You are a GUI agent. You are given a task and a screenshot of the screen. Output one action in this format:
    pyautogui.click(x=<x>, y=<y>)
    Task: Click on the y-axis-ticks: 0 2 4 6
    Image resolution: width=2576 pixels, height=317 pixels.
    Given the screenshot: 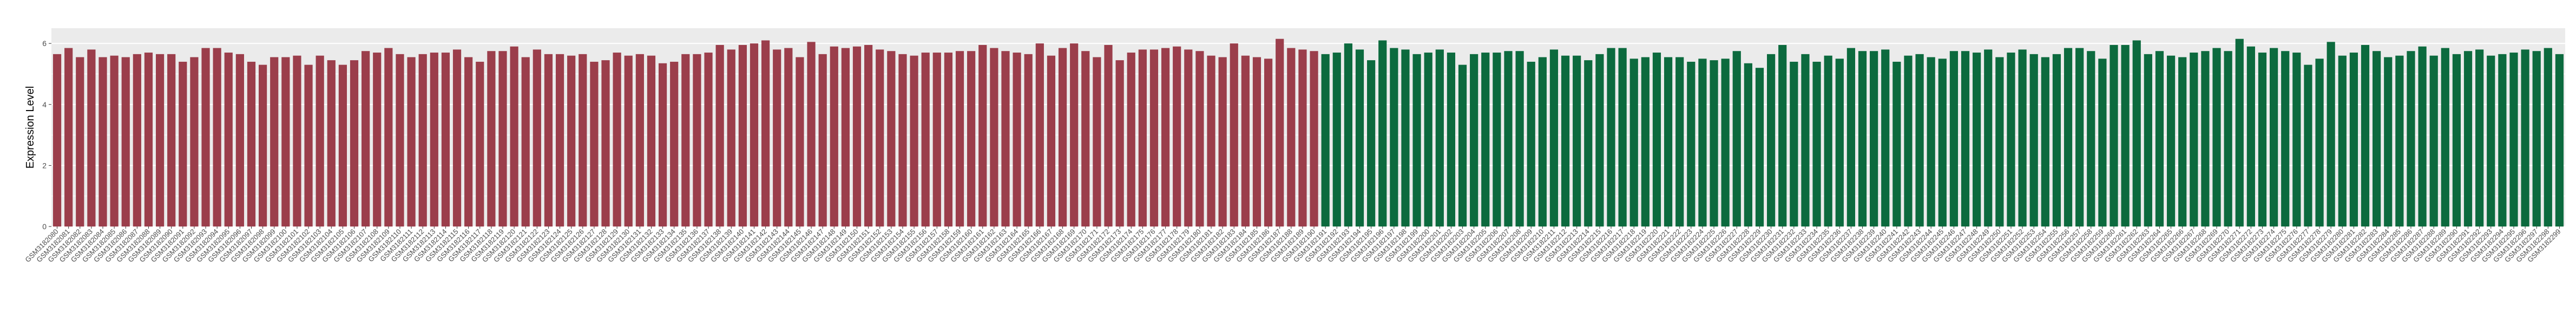 What is the action you would take?
    pyautogui.click(x=46, y=135)
    